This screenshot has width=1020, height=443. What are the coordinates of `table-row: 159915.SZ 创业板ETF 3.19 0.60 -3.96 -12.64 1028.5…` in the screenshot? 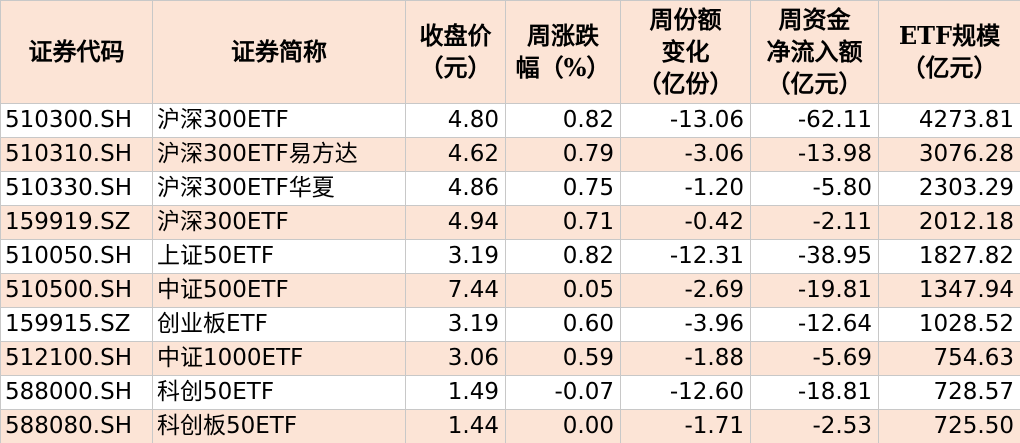 It's located at (510, 324).